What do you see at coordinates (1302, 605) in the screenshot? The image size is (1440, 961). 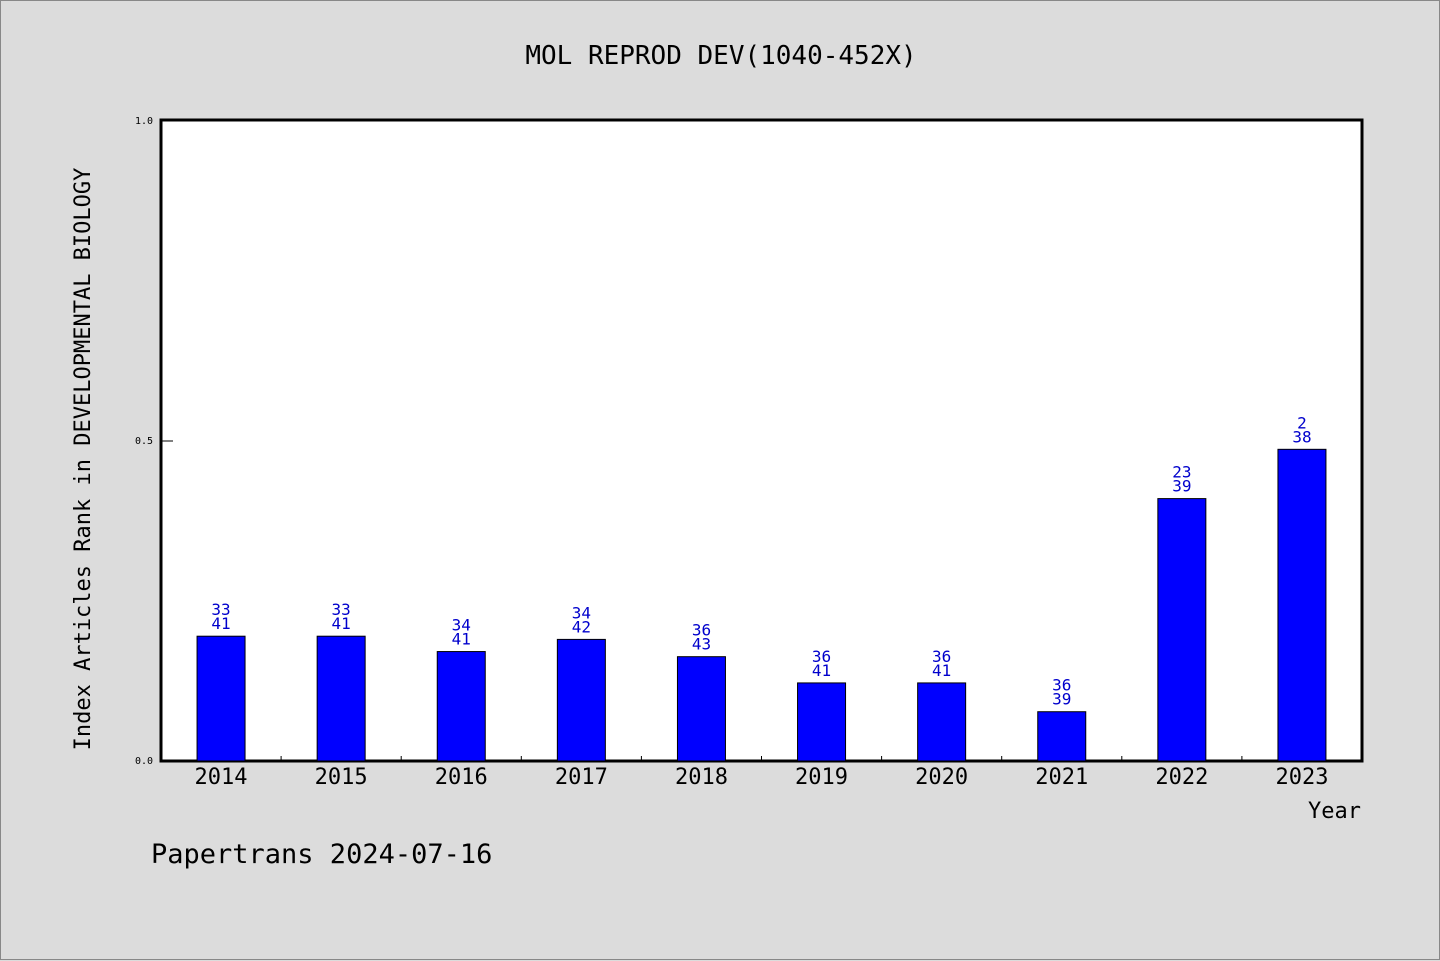 I see `bar-2023` at bounding box center [1302, 605].